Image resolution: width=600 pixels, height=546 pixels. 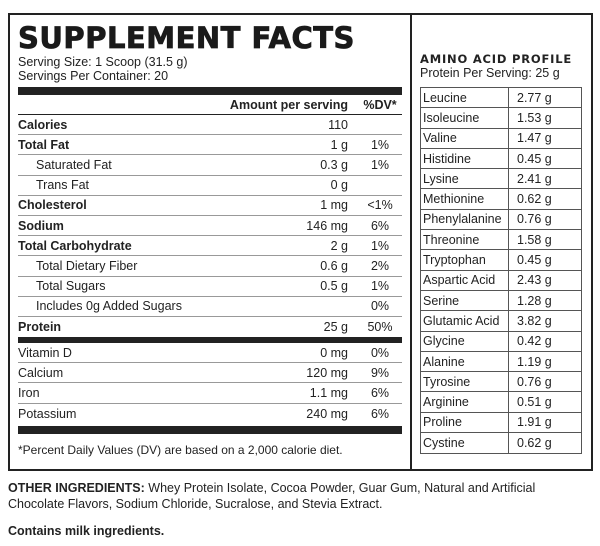 What do you see at coordinates (534, 402) in the screenshot?
I see `amino-value: 0.51 g` at bounding box center [534, 402].